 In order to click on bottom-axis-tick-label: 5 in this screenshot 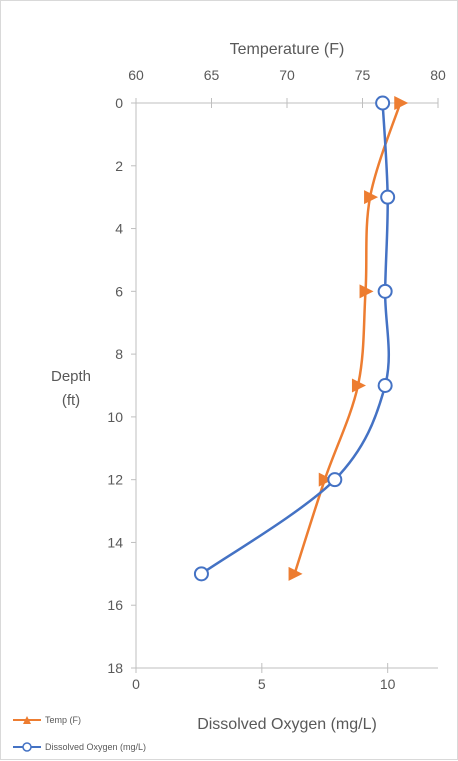, I will do `click(262, 684)`.